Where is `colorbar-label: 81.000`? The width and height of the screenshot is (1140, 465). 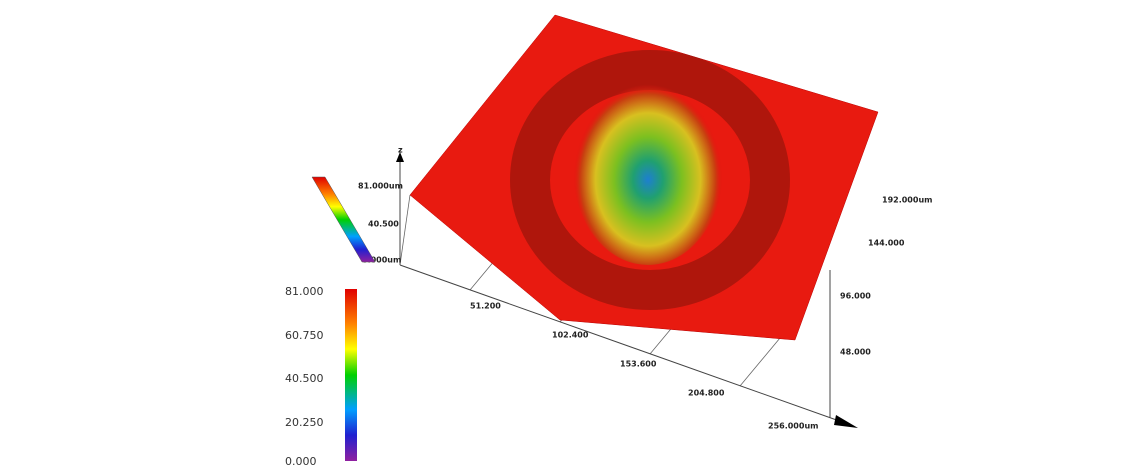 colorbar-label: 81.000 is located at coordinates (304, 291).